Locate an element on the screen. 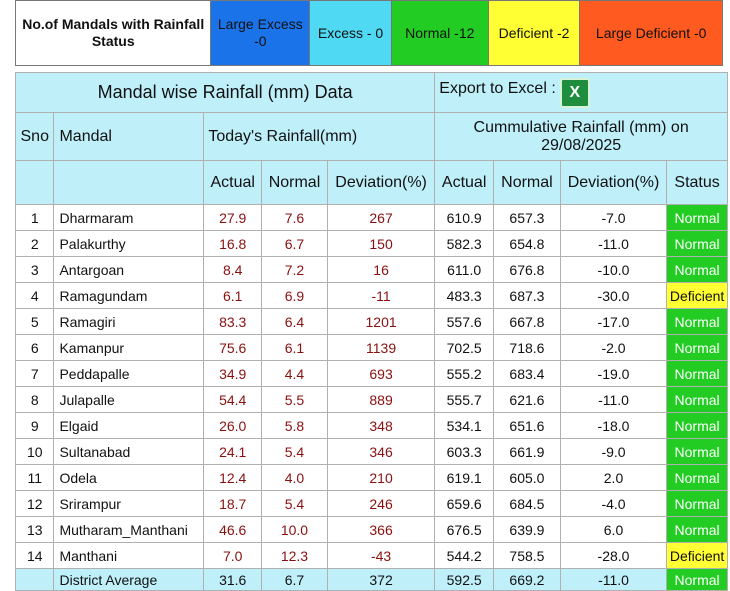 Image resolution: width=730 pixels, height=591 pixels. cum-normal-cell: 683.4 is located at coordinates (527, 373).